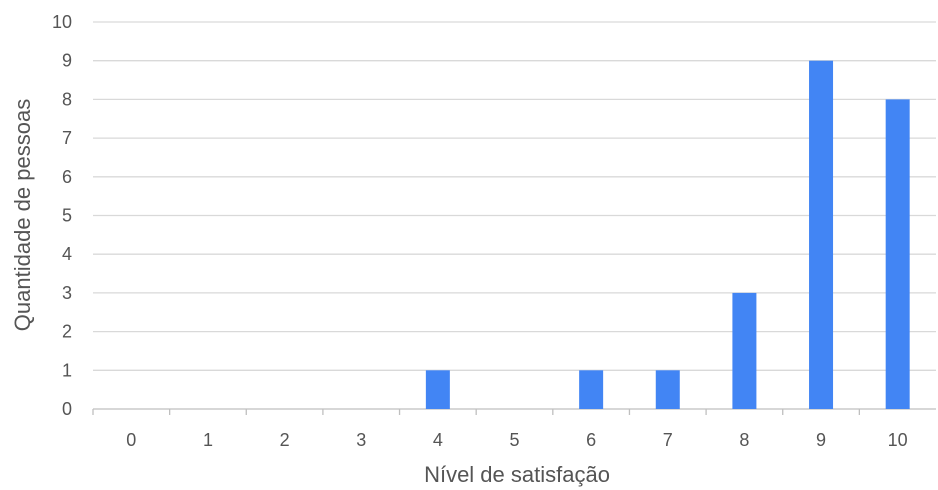 The image size is (938, 490). I want to click on y-tick-label: 7, so click(67, 138).